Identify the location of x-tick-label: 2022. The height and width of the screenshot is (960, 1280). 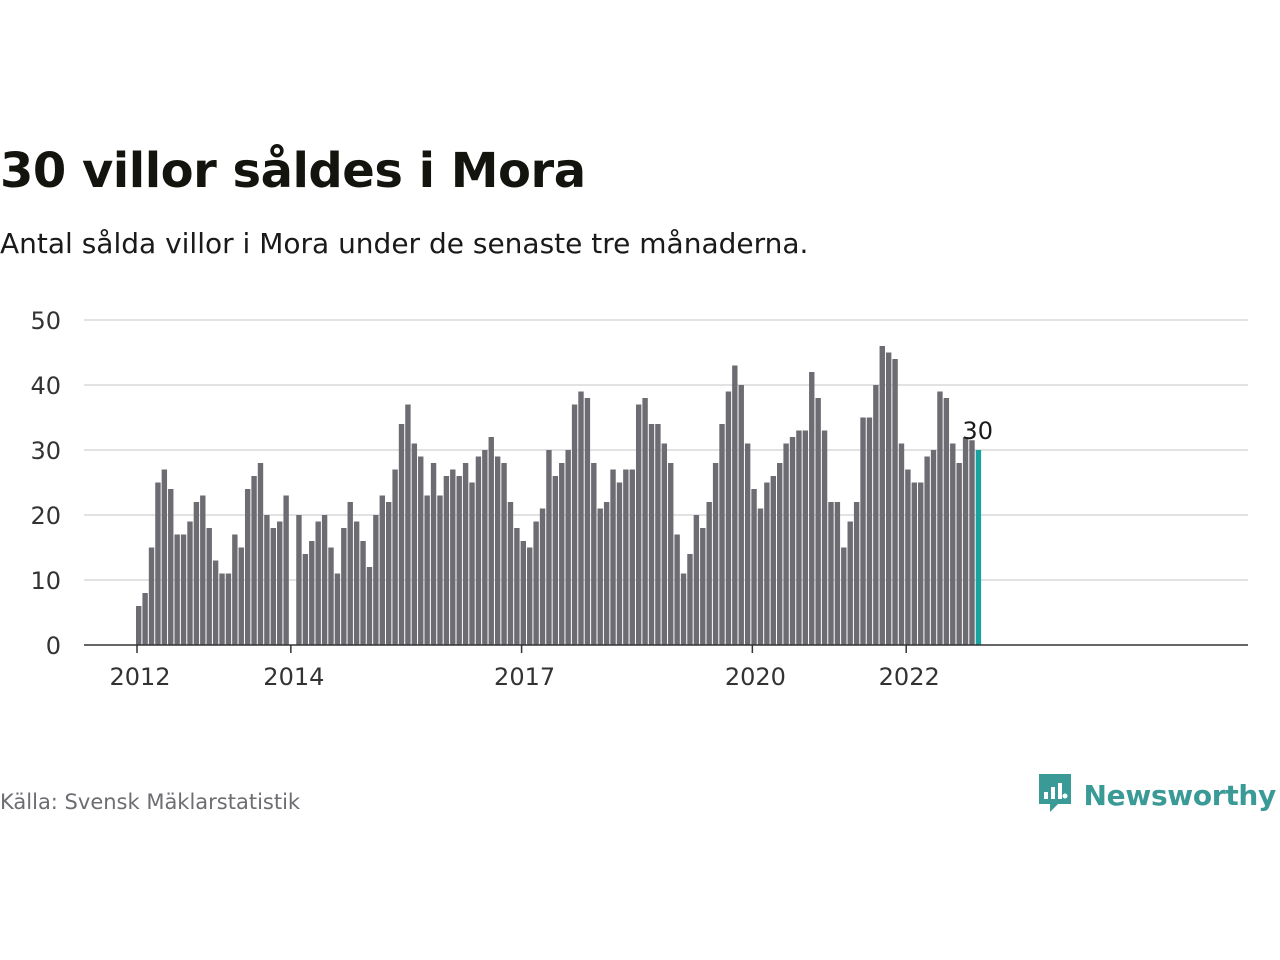
(909, 677).